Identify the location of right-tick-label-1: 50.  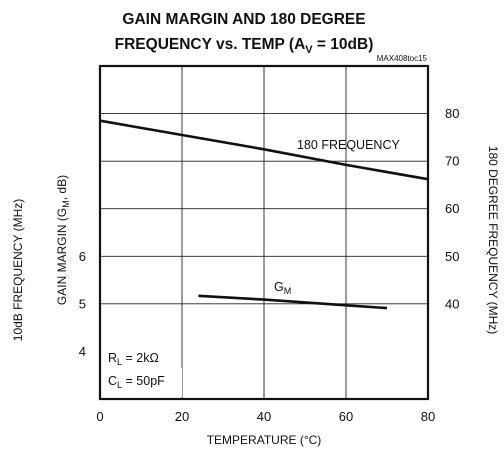
(452, 256).